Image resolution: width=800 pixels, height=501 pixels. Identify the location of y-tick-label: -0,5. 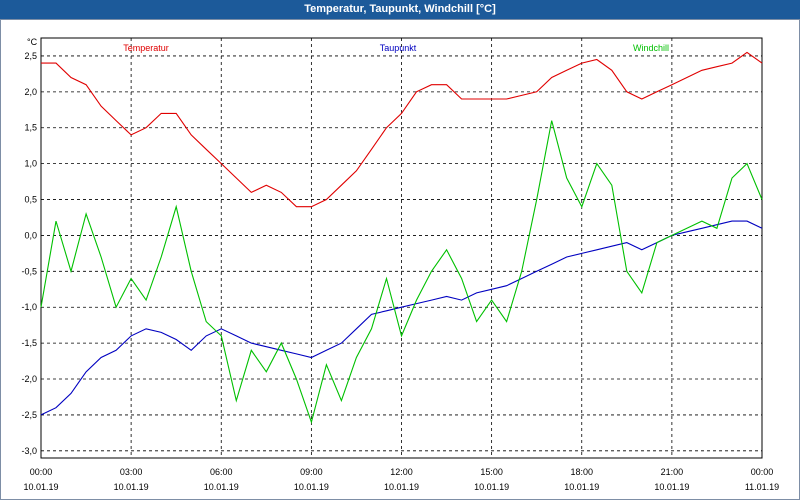
(29, 271).